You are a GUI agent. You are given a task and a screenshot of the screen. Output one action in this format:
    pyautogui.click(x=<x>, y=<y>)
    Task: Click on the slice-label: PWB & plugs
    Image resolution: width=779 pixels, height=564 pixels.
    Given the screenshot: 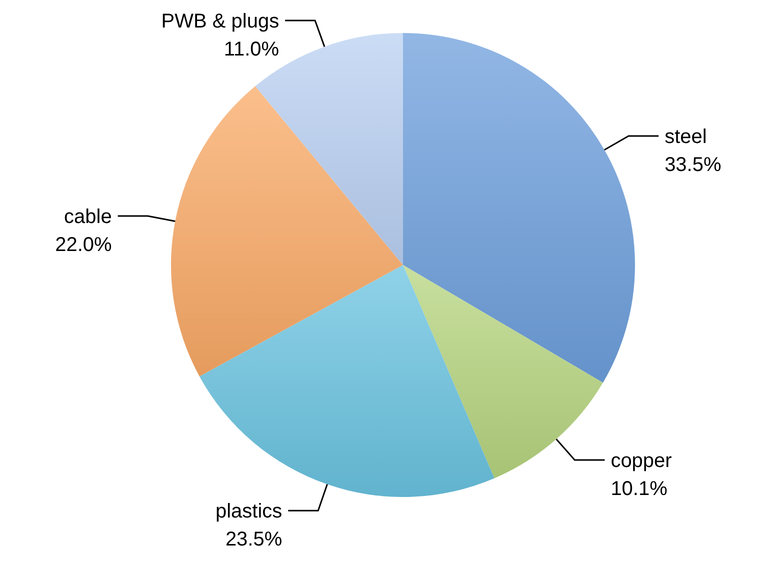 What is the action you would take?
    pyautogui.click(x=220, y=21)
    